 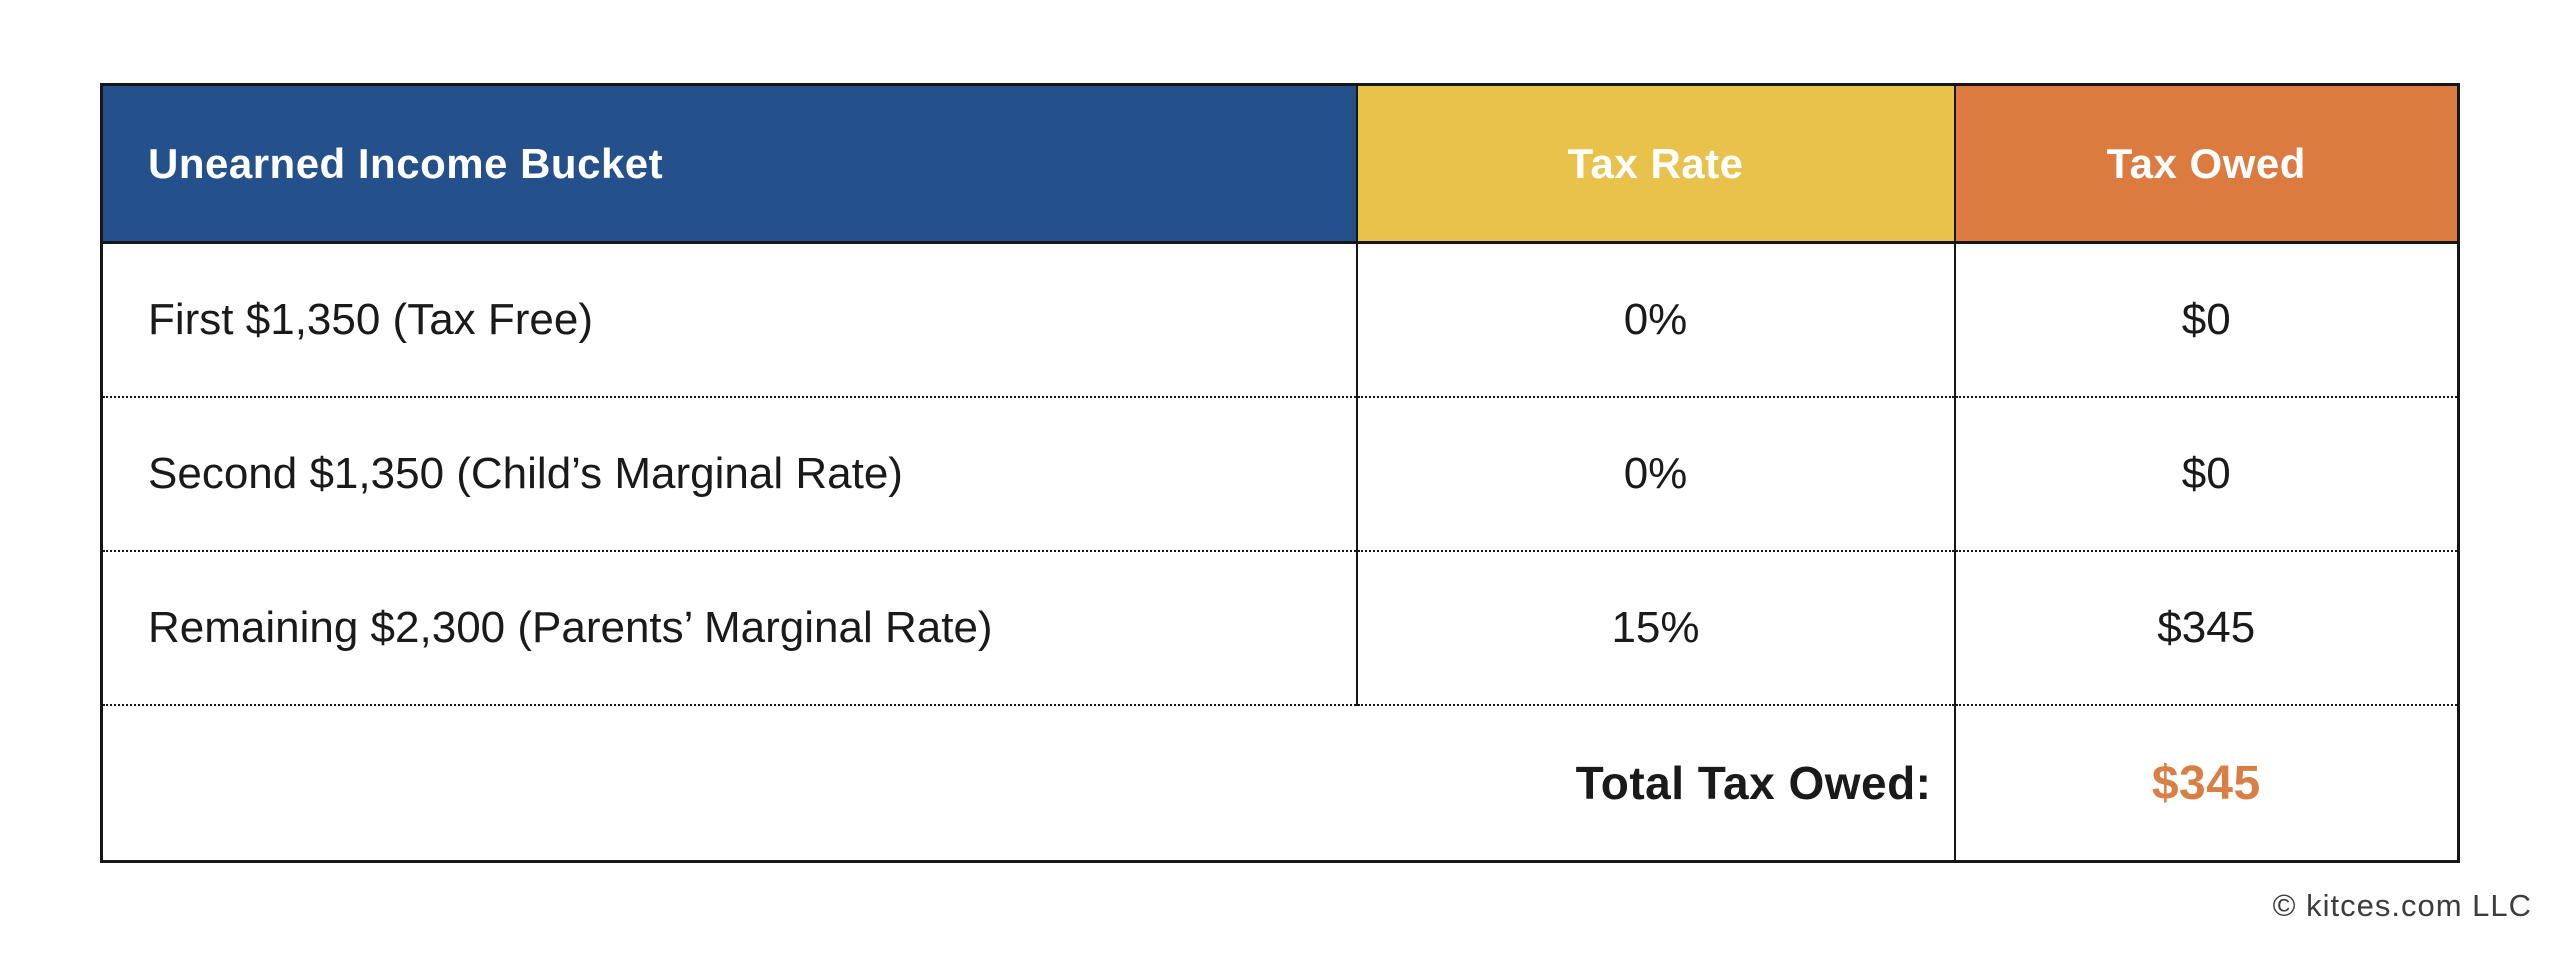 What do you see at coordinates (2206, 164) in the screenshot?
I see `header-cell-tax-owed: Tax Owed` at bounding box center [2206, 164].